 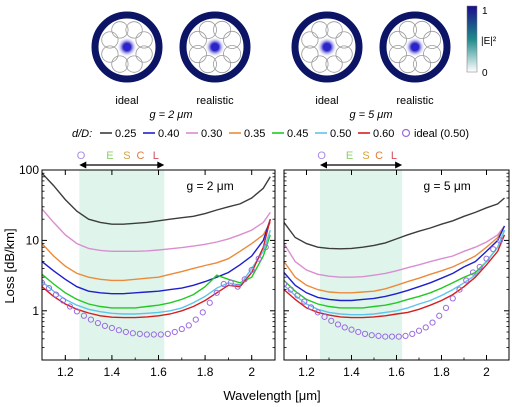 What do you see at coordinates (406, 133) in the screenshot?
I see `legend-swatch` at bounding box center [406, 133].